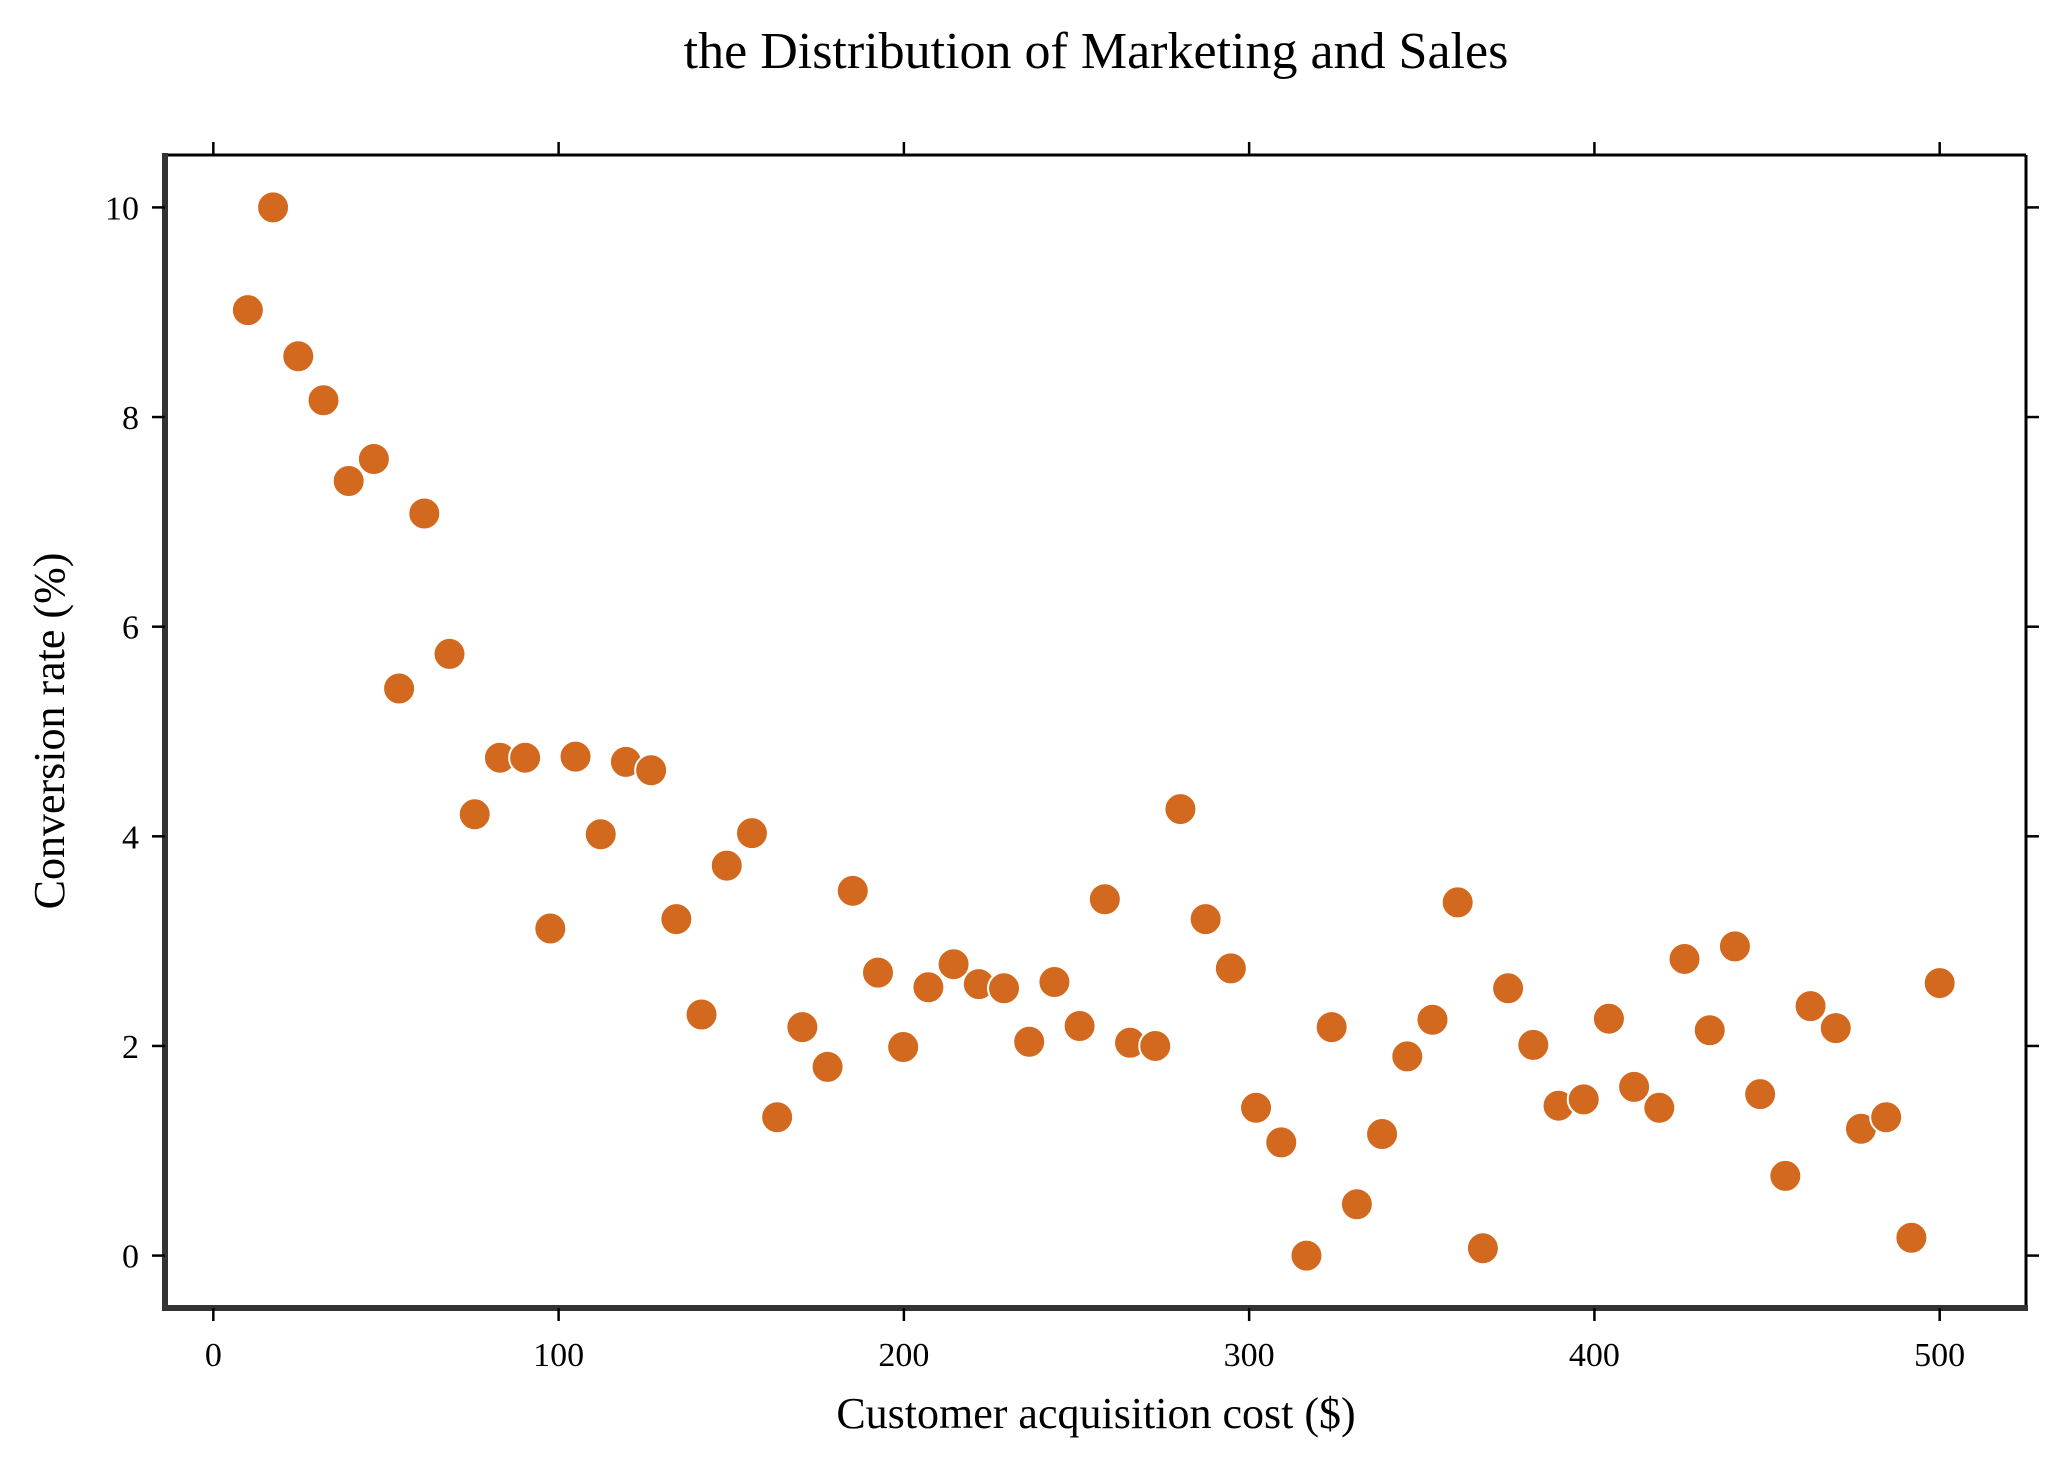  What do you see at coordinates (130, 418) in the screenshot?
I see `y-tick-label: 8` at bounding box center [130, 418].